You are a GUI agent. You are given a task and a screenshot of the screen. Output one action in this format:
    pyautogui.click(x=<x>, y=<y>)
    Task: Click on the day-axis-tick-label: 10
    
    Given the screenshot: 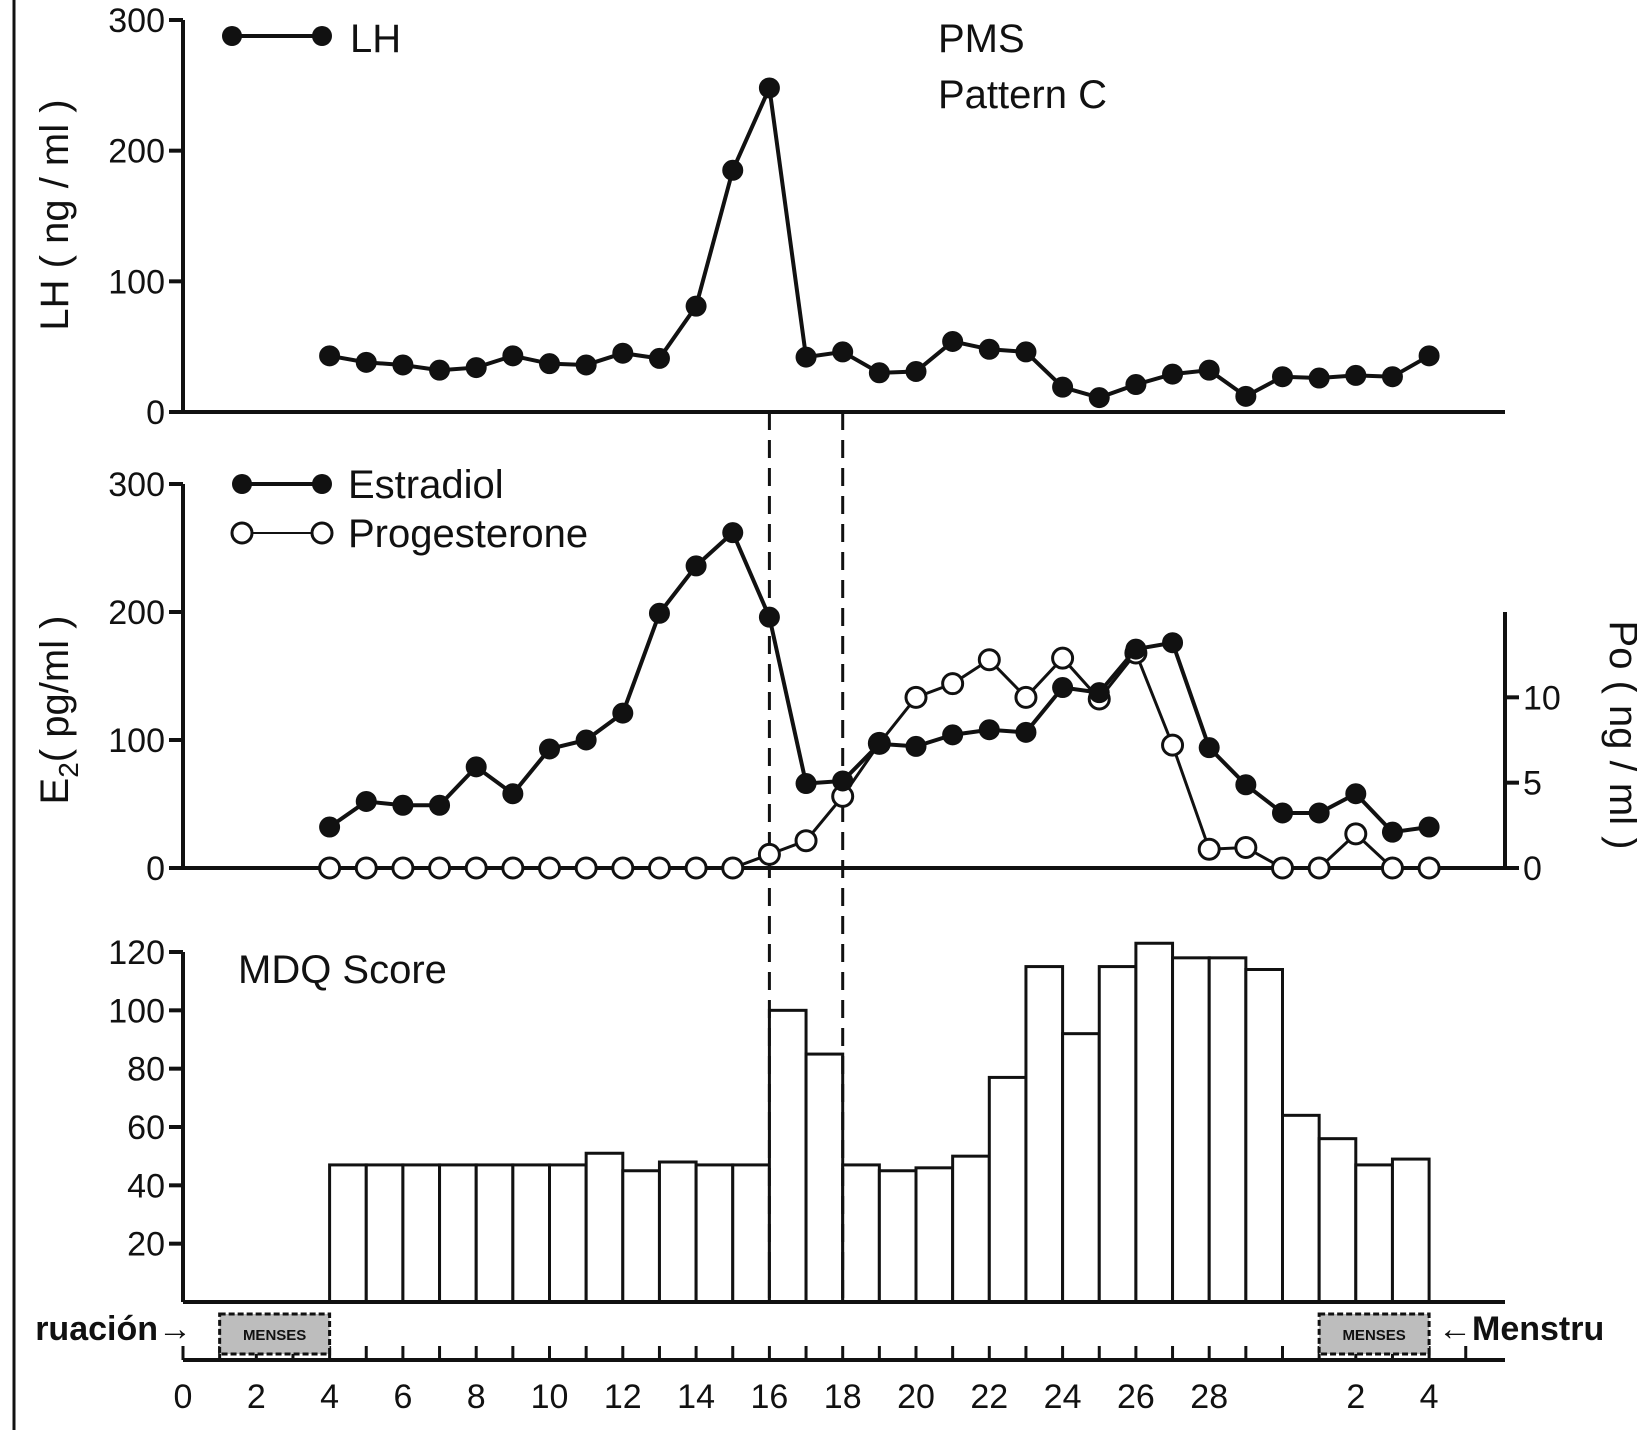 What is the action you would take?
    pyautogui.click(x=550, y=1397)
    